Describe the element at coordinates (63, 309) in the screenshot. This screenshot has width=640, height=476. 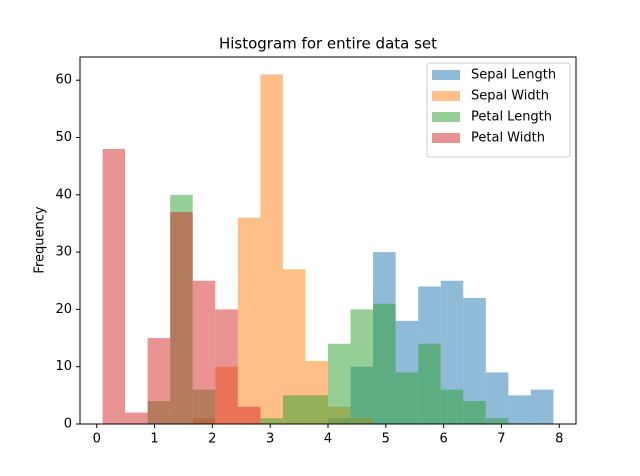
I see `y-tick-label: 20` at that location.